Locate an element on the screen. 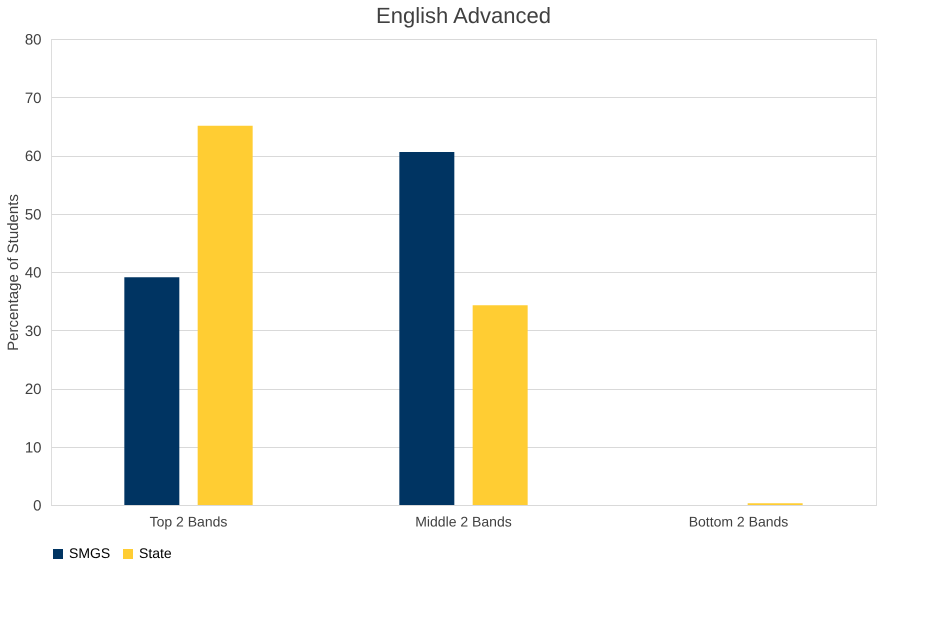 Image resolution: width=937 pixels, height=630 pixels. y-tick-label: 80 is located at coordinates (33, 40).